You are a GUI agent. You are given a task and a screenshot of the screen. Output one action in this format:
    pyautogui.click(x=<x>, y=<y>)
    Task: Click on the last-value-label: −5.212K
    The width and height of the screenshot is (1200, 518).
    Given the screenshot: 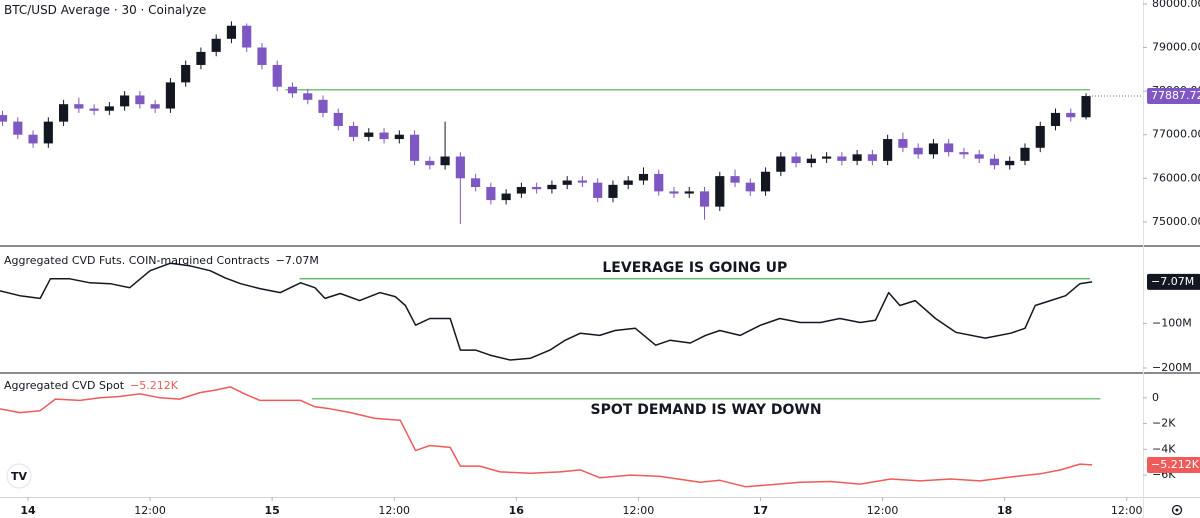 What is the action you would take?
    pyautogui.click(x=1175, y=464)
    